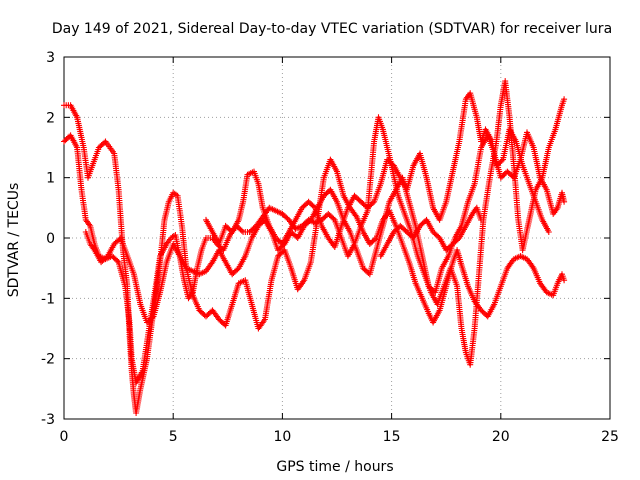 The image size is (640, 480). Describe the element at coordinates (50, 118) in the screenshot. I see `y-tick-label: 2` at that location.